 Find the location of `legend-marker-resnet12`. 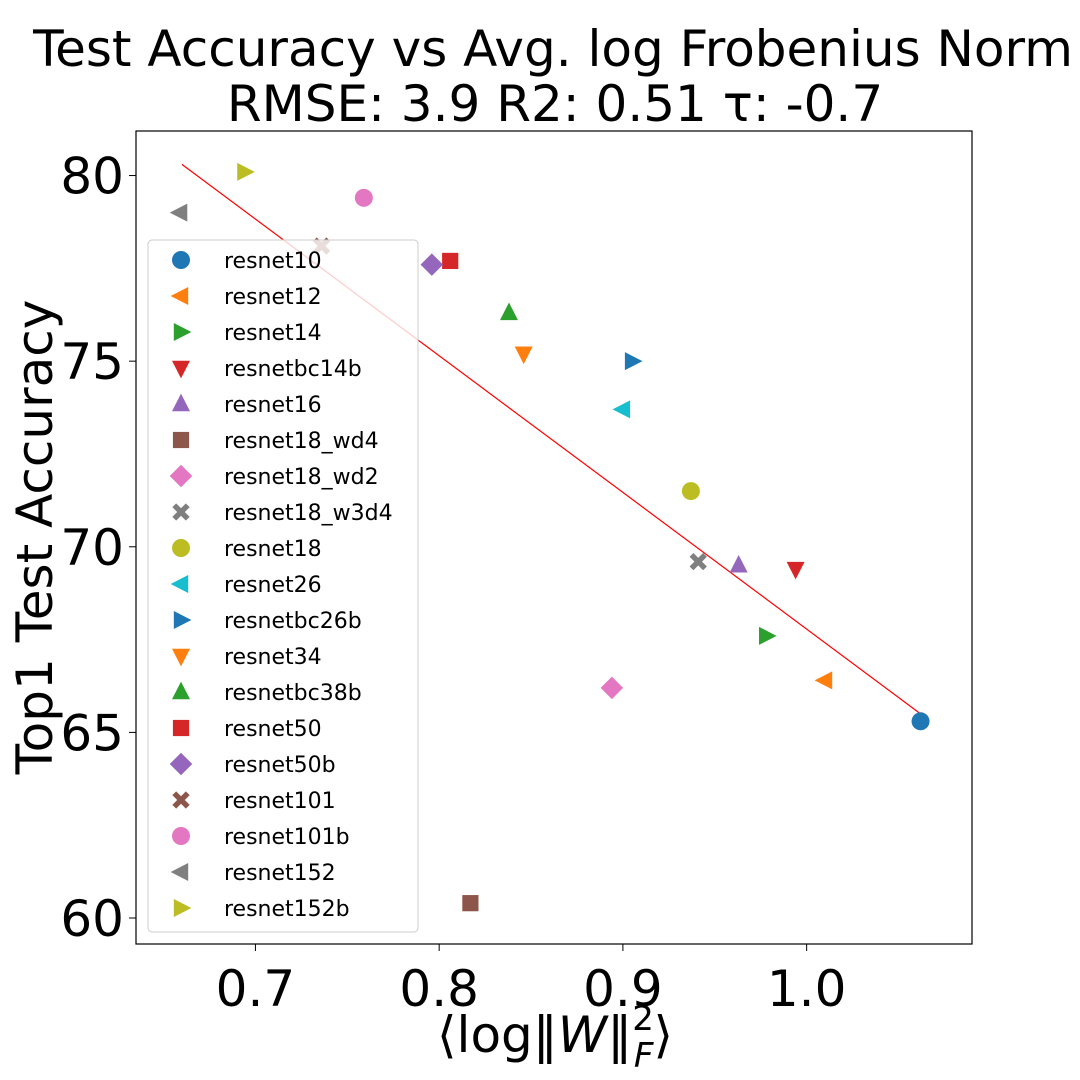

legend-marker-resnet12 is located at coordinates (179, 296).